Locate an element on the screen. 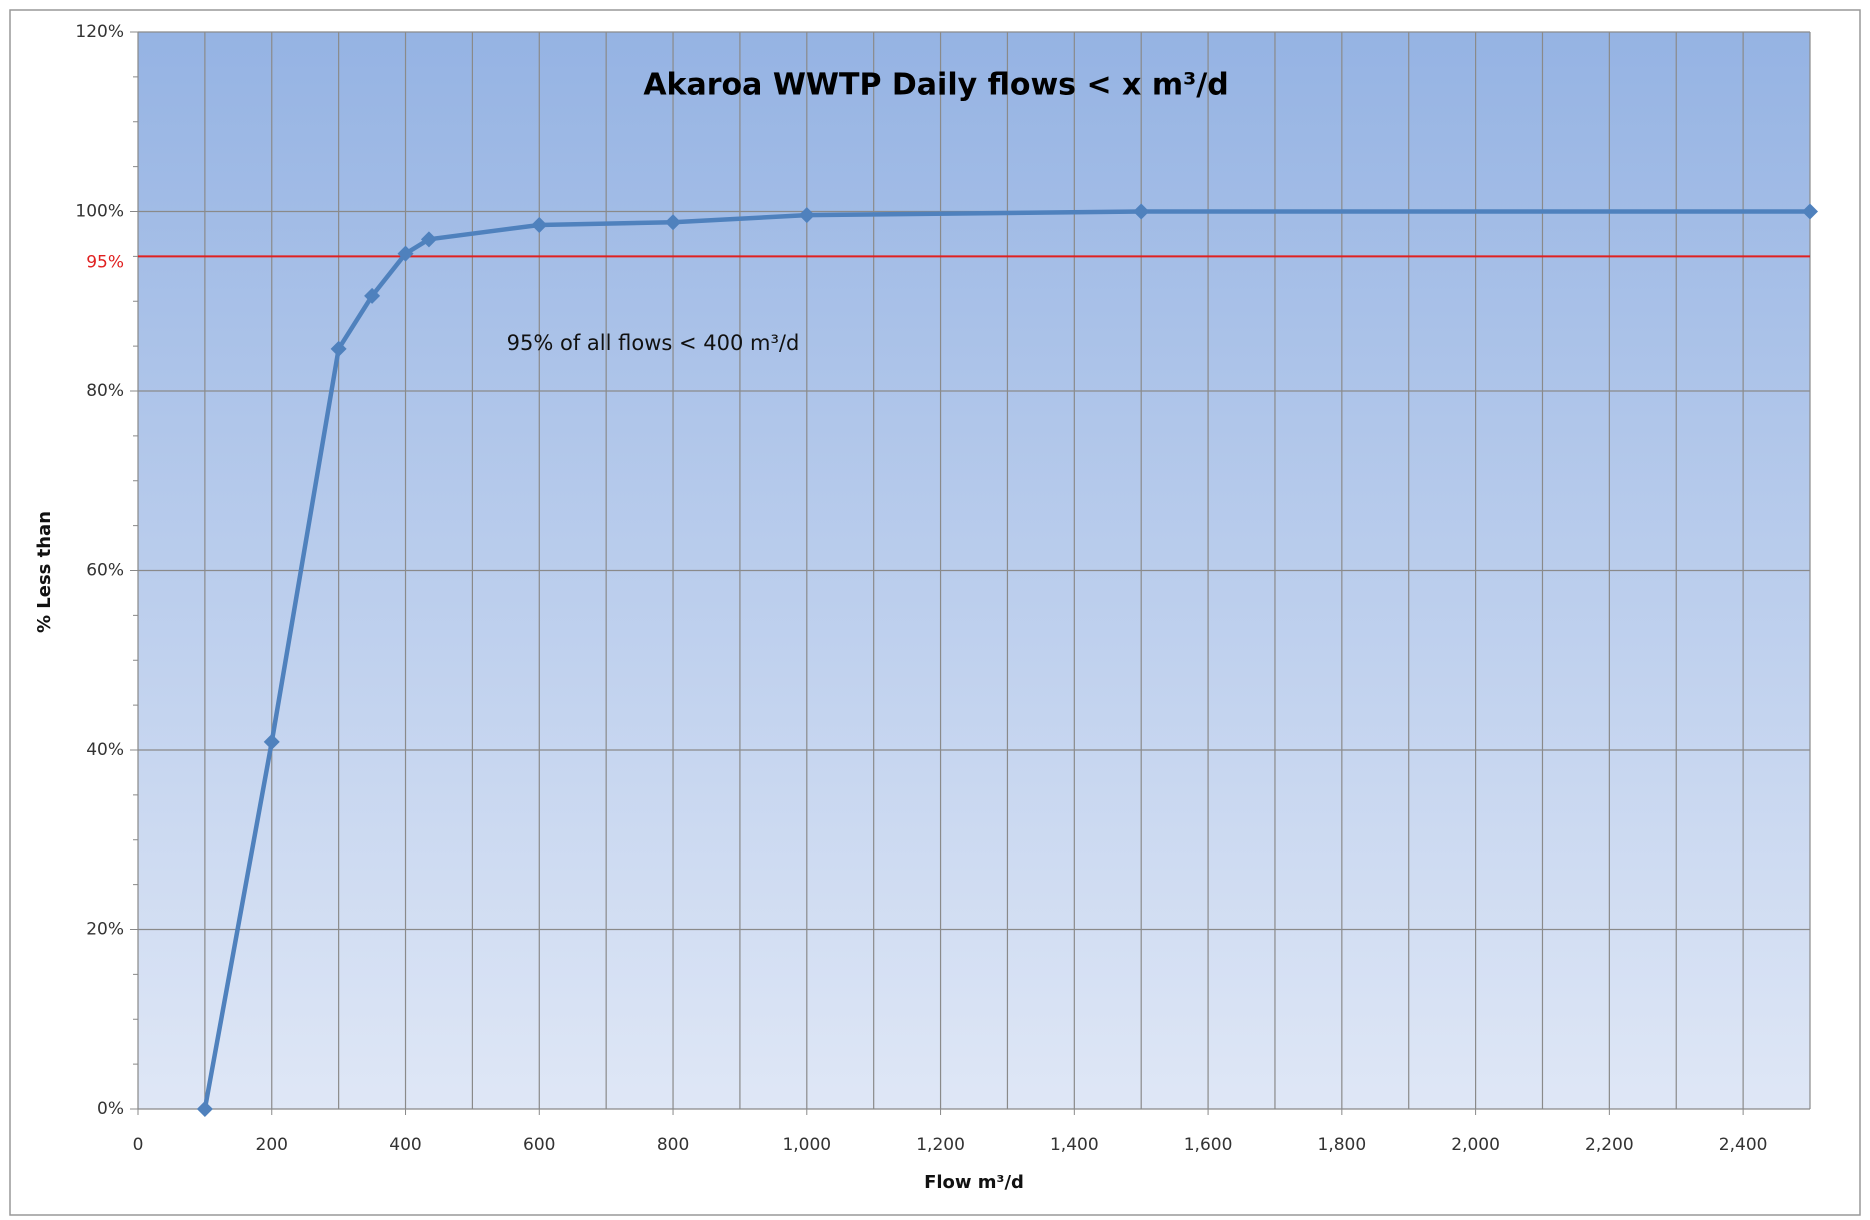 Image resolution: width=1870 pixels, height=1220 pixels. x-tick-label: 0 is located at coordinates (138, 1145).